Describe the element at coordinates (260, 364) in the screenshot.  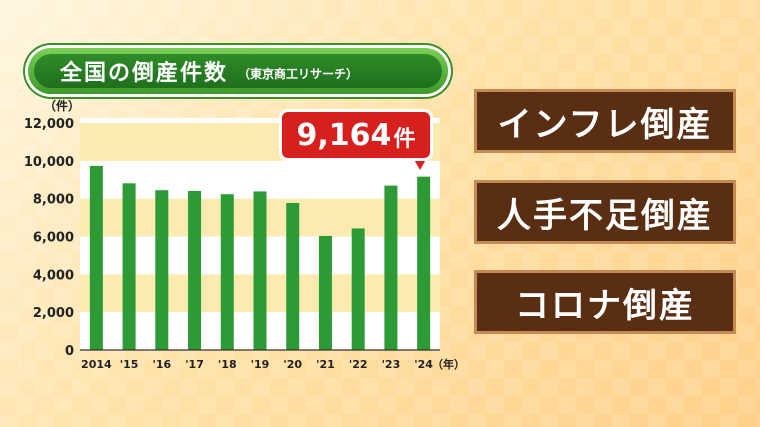
I see `x-tick-label: '19` at that location.